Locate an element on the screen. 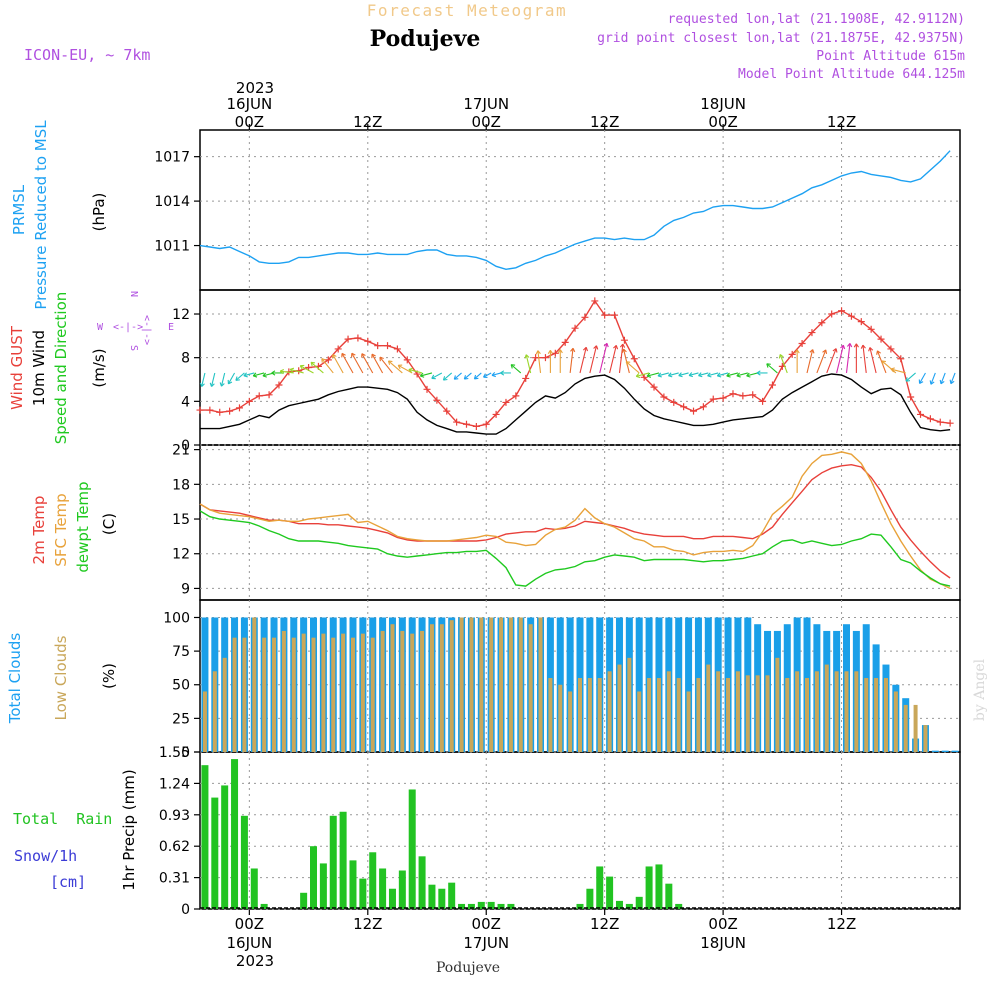  wind-y-tick-label: 12 is located at coordinates (181, 315).